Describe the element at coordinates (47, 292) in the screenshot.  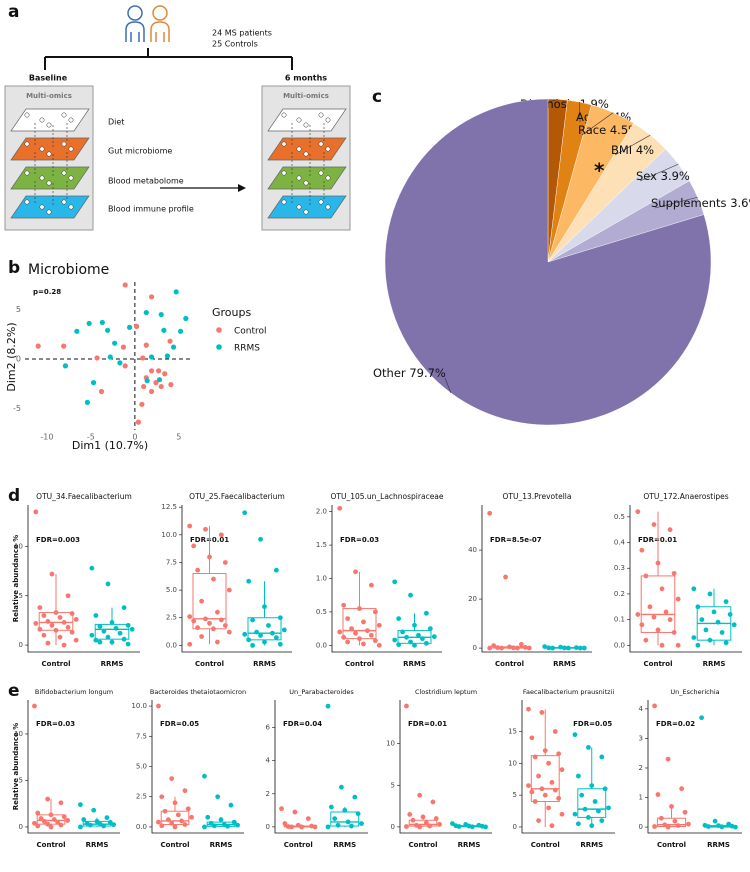
I see `annotation: p=0.28` at that location.